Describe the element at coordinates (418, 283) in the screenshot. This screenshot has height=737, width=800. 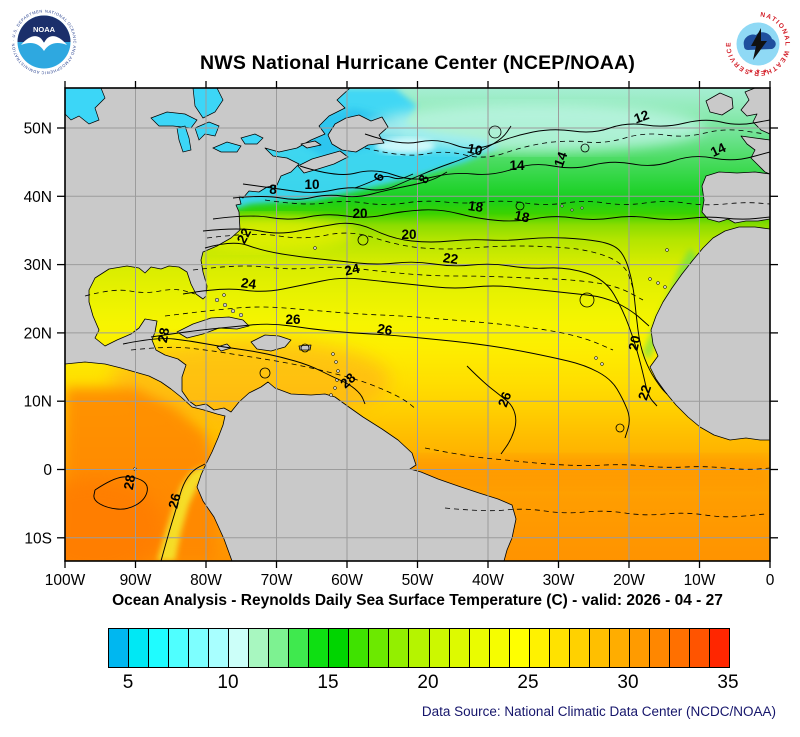
I see `isotherm-23-dashed` at that location.